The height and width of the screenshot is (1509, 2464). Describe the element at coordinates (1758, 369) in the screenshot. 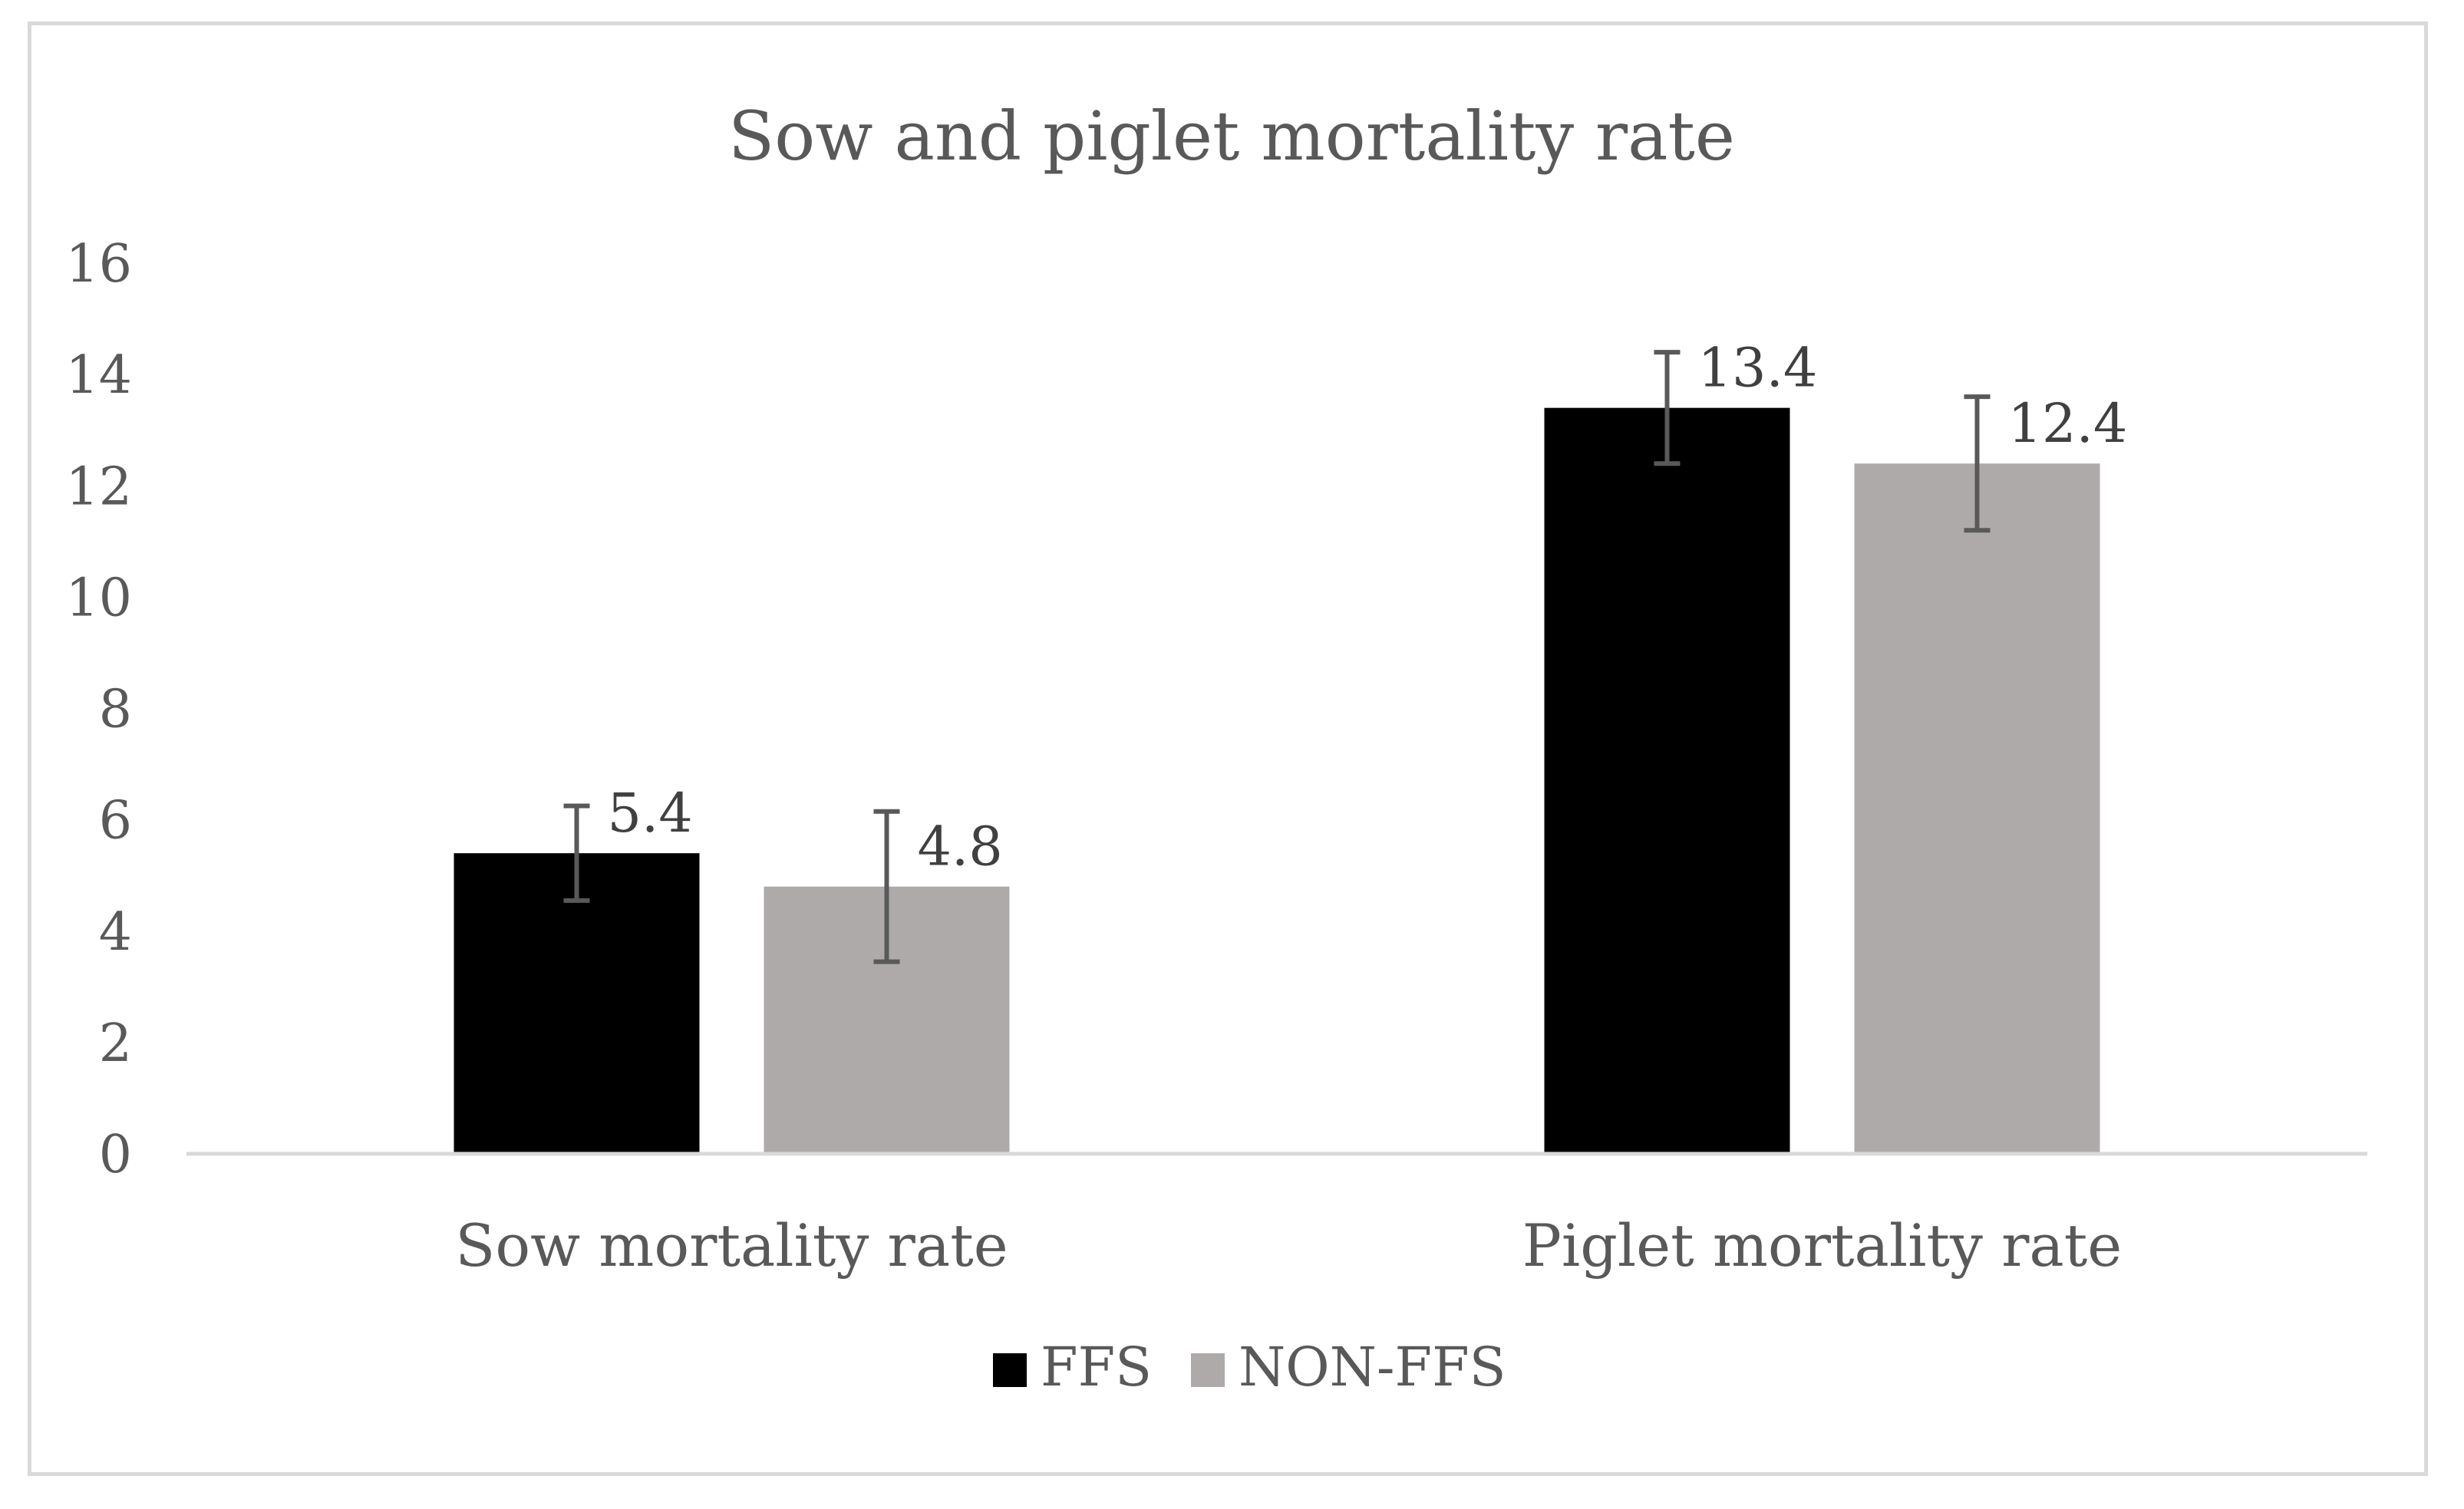

I see `data-label: 13.4` at that location.